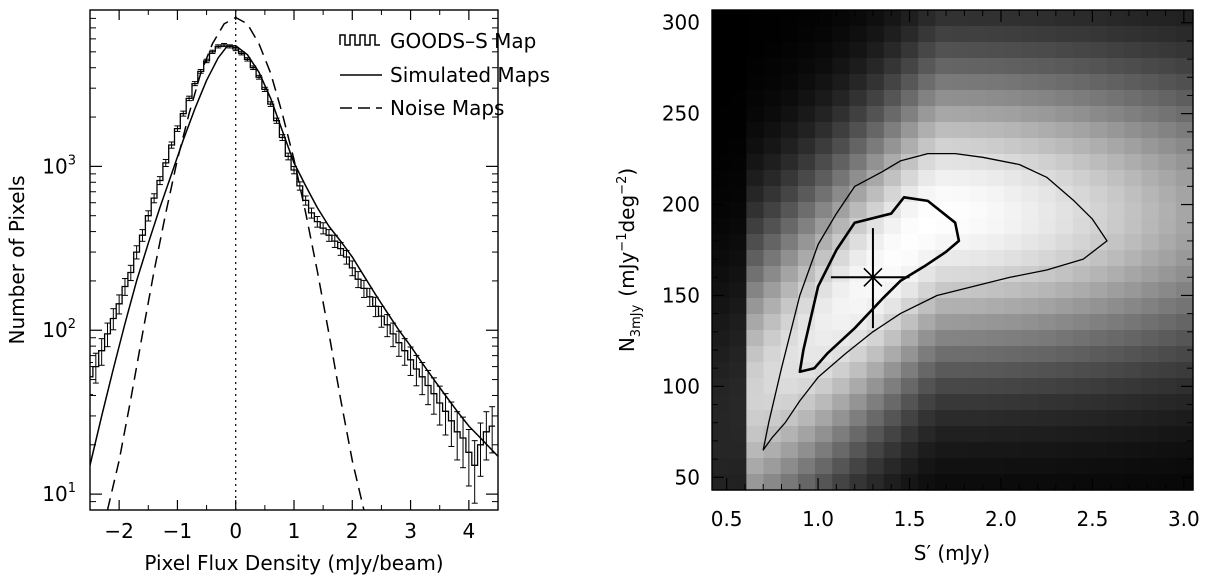 This screenshot has height=578, width=1207. What do you see at coordinates (17, 259) in the screenshot?
I see `left-y-axis-label: Number of Pixels` at bounding box center [17, 259].